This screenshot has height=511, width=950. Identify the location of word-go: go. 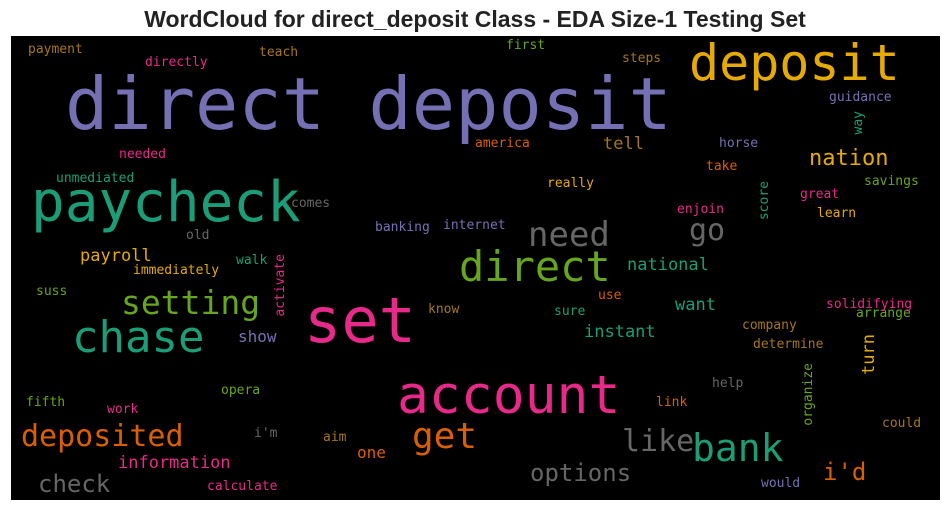
(707, 230).